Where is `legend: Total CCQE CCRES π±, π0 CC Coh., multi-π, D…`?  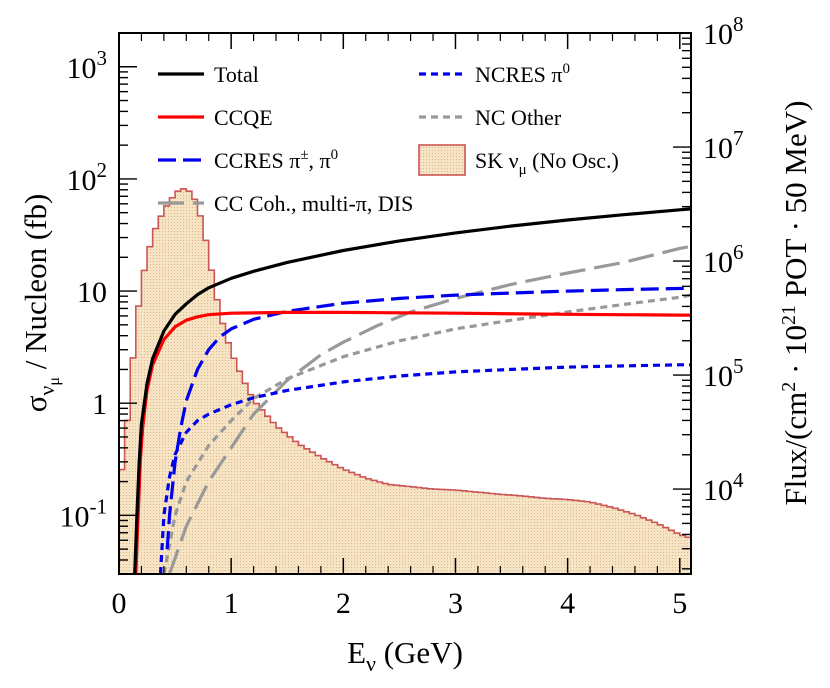
legend: Total CCQE CCRES π±, π0 CC Coh., multi-π, D… is located at coordinates (388, 138).